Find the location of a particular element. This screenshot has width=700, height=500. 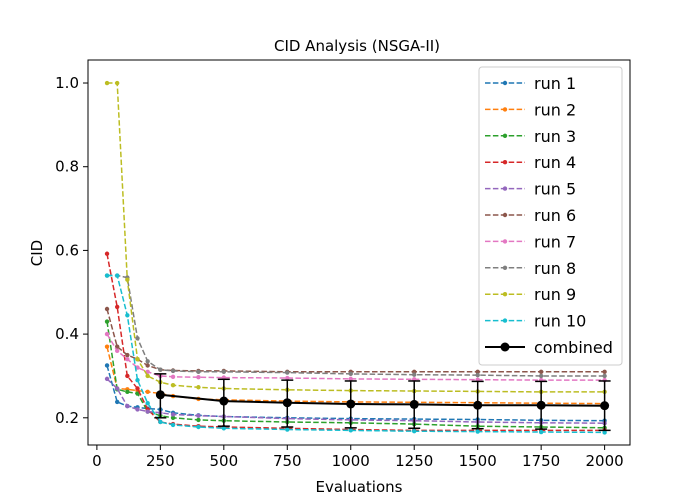

legend-item: run 1 is located at coordinates (530, 83).